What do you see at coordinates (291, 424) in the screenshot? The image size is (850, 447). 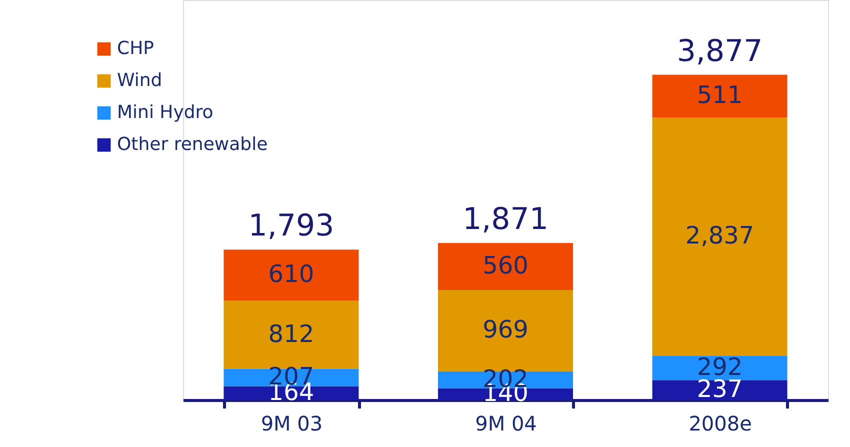 I see `x-tick-label: 9M 03` at bounding box center [291, 424].